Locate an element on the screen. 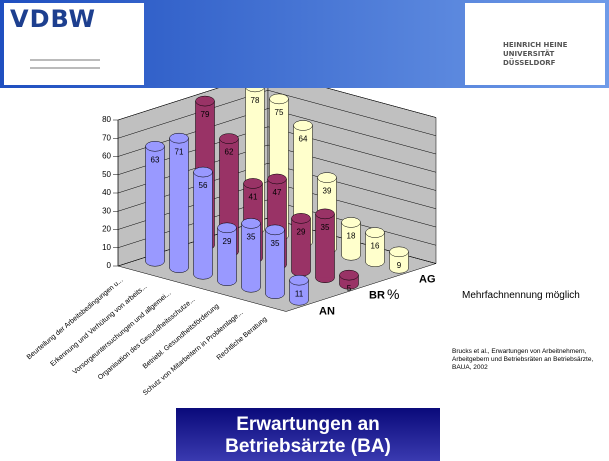 The image size is (609, 461). value-label: 47 is located at coordinates (277, 192).